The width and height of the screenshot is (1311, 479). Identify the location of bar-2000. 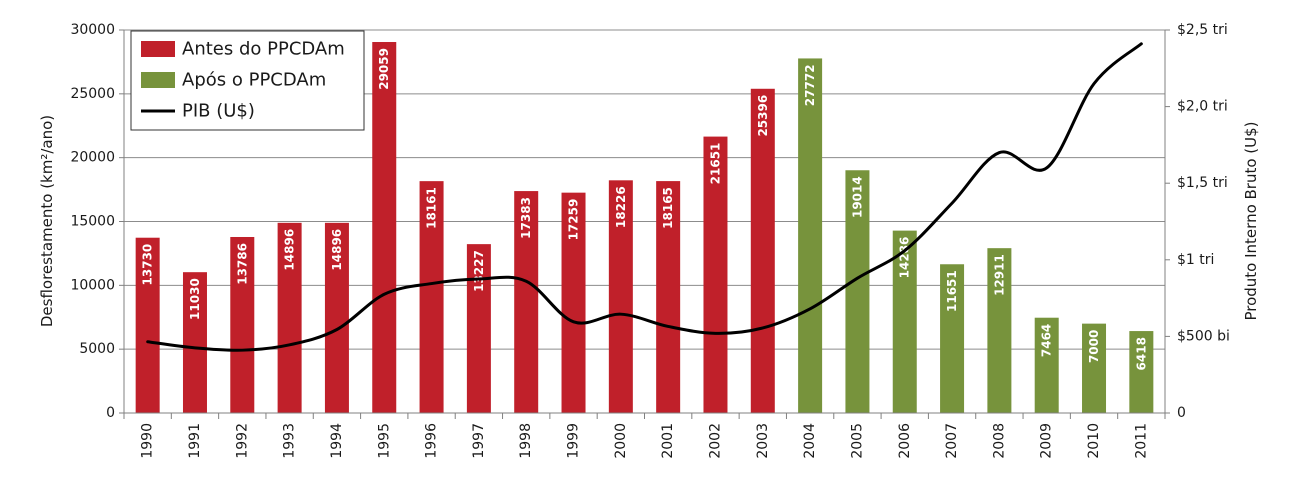
(620, 296).